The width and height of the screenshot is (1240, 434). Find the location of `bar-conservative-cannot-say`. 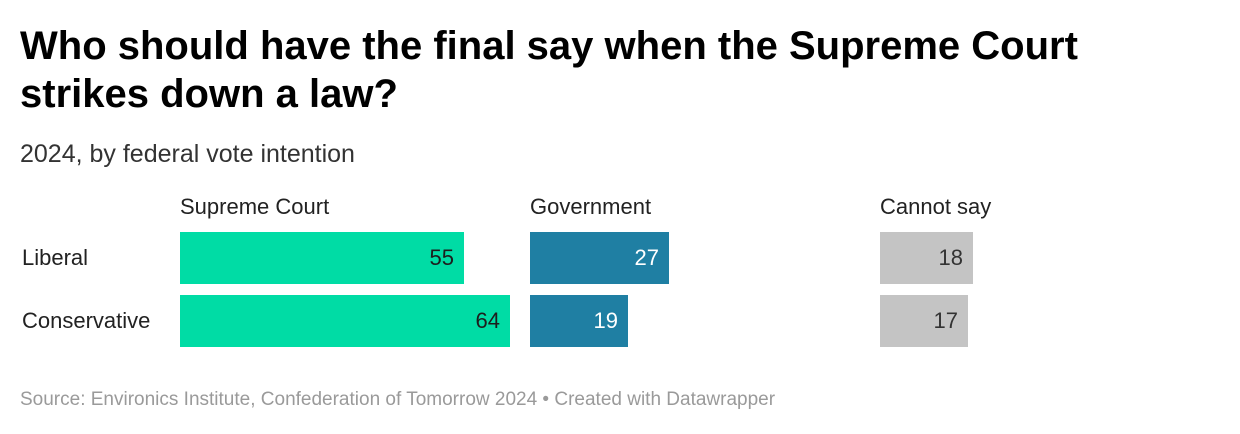

bar-conservative-cannot-say is located at coordinates (924, 321).